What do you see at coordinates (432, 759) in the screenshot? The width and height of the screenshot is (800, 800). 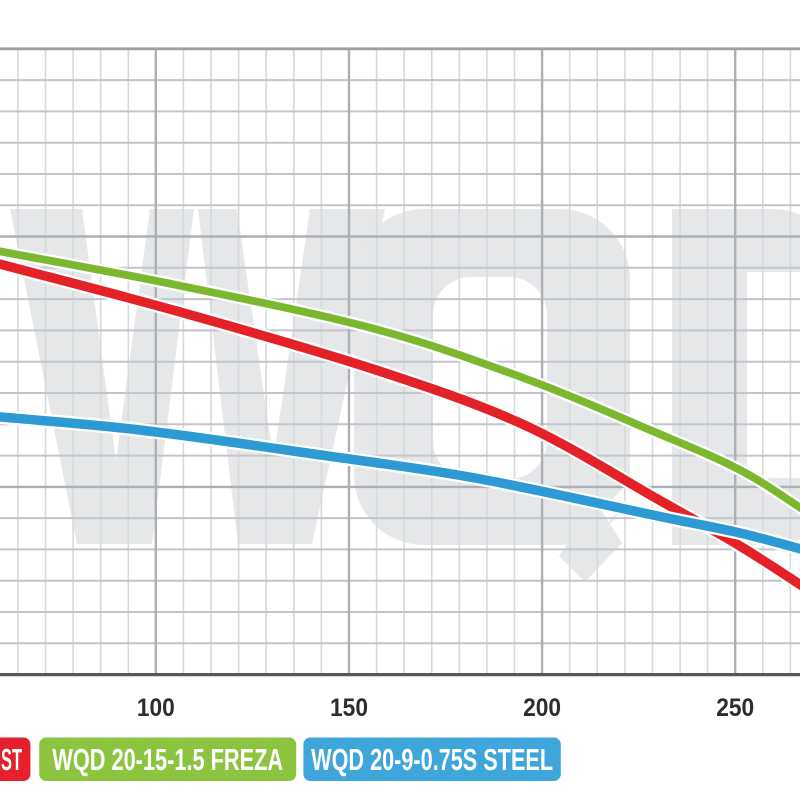 I see `svg-text: WQD 20-9-0.75S STEEL` at bounding box center [432, 759].